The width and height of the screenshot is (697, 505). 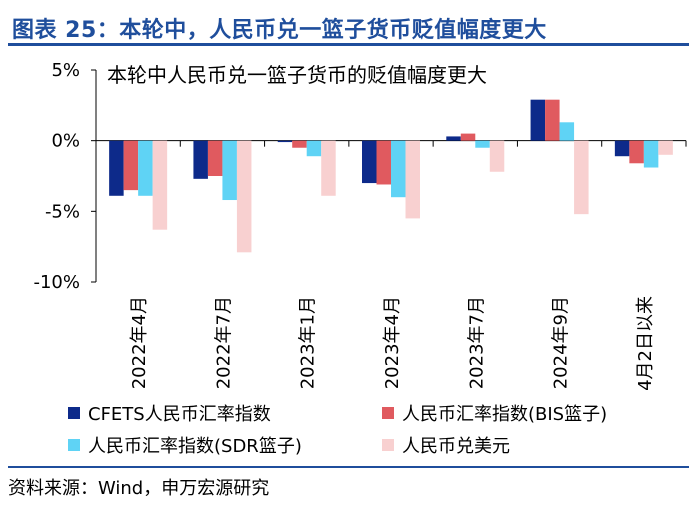 What do you see at coordinates (223, 342) in the screenshot?
I see `x-tick-label: 2022年7月` at bounding box center [223, 342].